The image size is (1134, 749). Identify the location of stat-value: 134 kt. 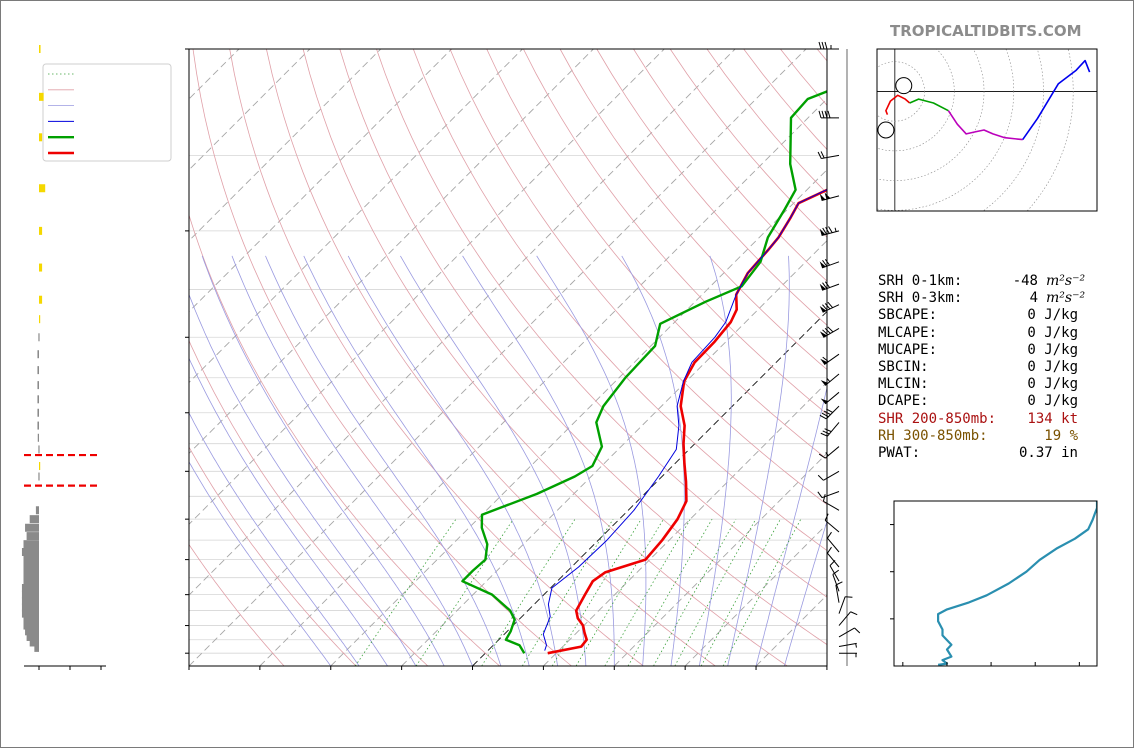
(1042, 419).